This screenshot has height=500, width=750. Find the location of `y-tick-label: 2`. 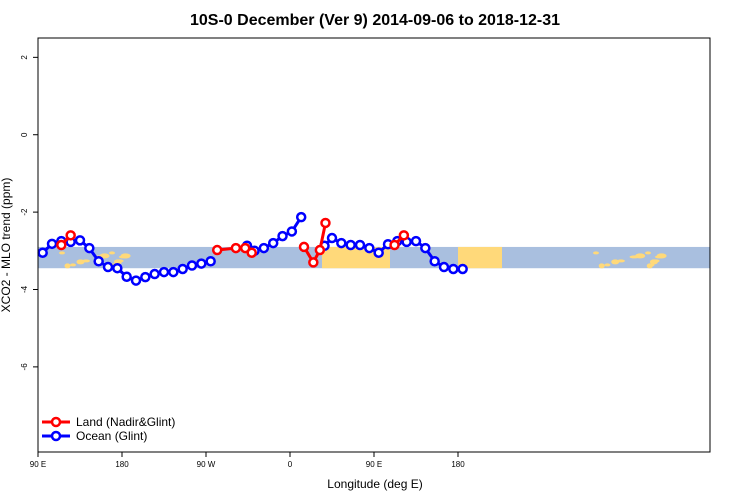

y-tick-label: 2 is located at coordinates (24, 57).